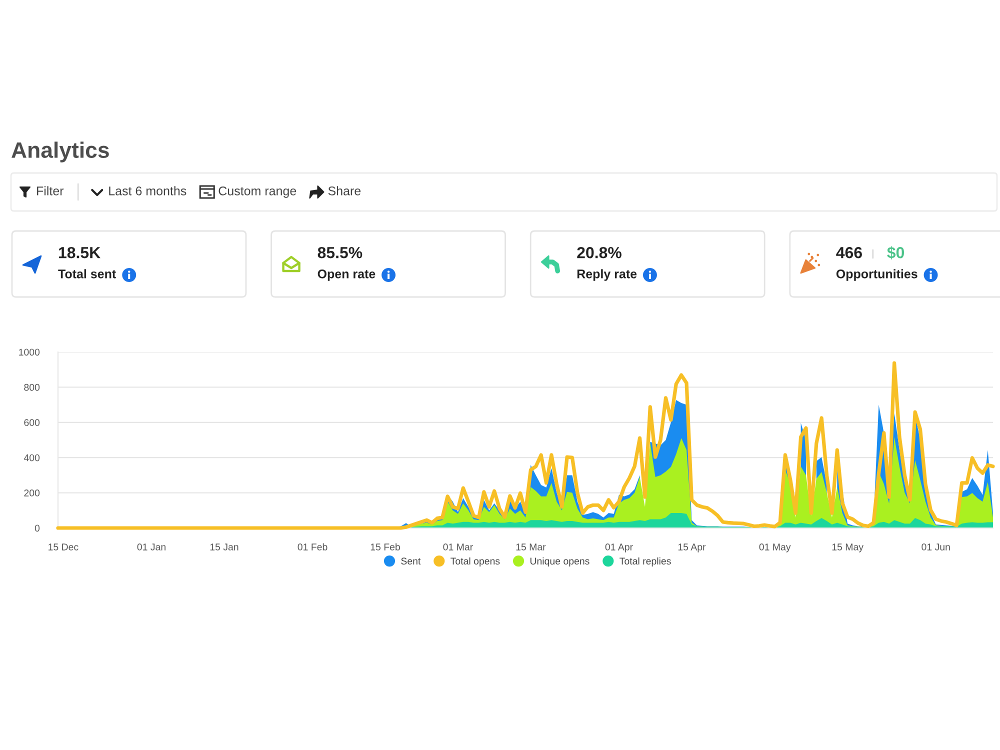 This screenshot has height=750, width=1000. I want to click on x-tick-label: 01 Apr, so click(619, 548).